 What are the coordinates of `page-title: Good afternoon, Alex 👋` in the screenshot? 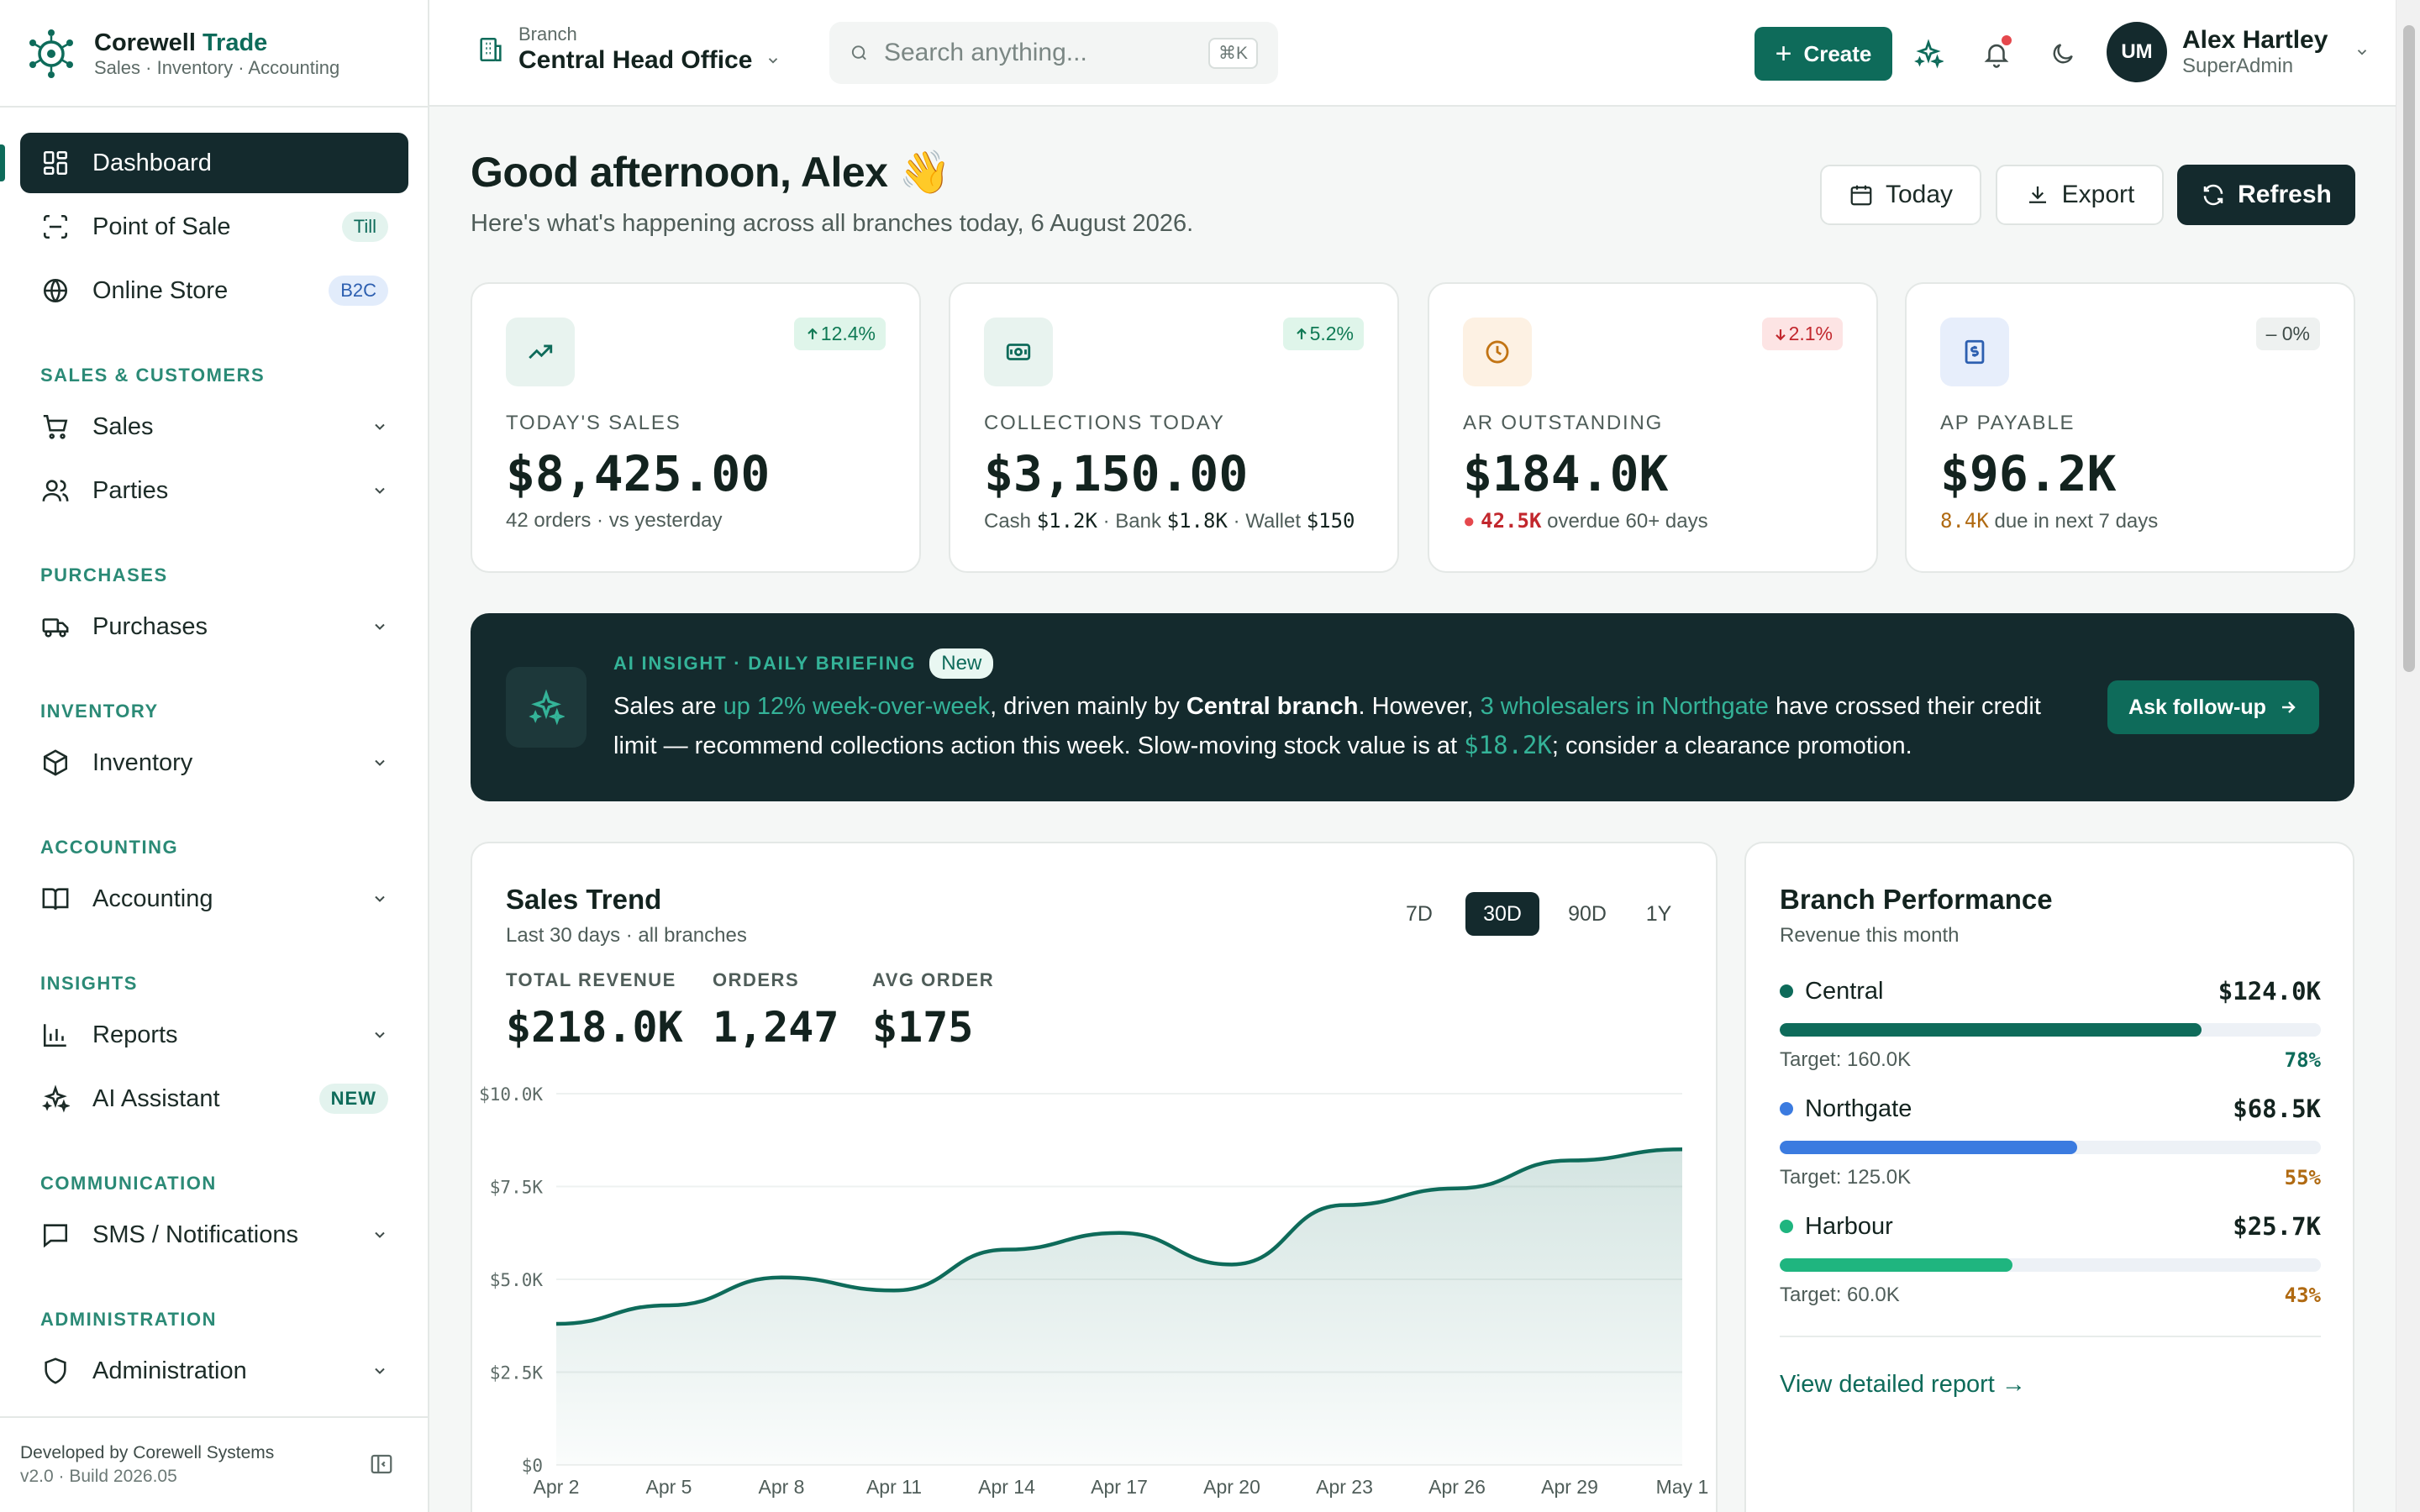 It's located at (711, 172).